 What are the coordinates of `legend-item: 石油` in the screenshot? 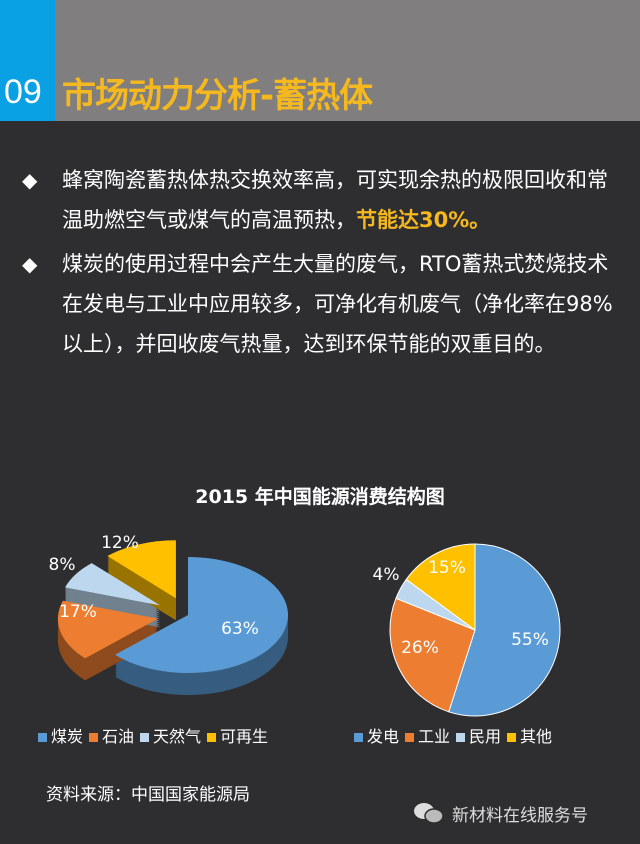 It's located at (111, 735).